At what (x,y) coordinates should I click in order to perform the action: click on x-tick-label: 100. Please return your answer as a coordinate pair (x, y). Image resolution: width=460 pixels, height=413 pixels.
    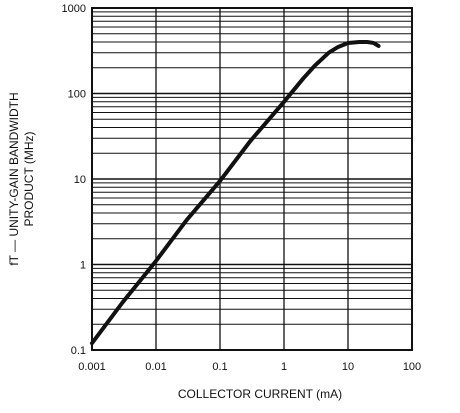
    Looking at the image, I should click on (412, 367).